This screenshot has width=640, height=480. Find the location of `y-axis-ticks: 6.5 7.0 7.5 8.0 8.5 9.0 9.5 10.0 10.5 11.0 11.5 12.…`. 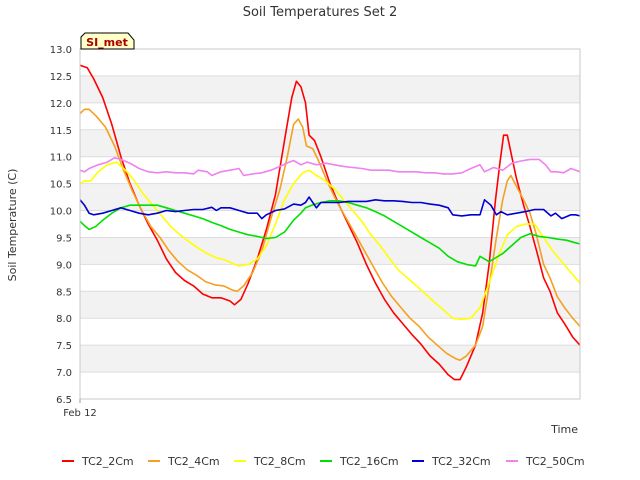

y-axis-ticks: 6.5 7.0 7.5 8.0 8.5 9.0 9.5 10.0 10.5 11.0 11.5 12.… is located at coordinates (61, 225).